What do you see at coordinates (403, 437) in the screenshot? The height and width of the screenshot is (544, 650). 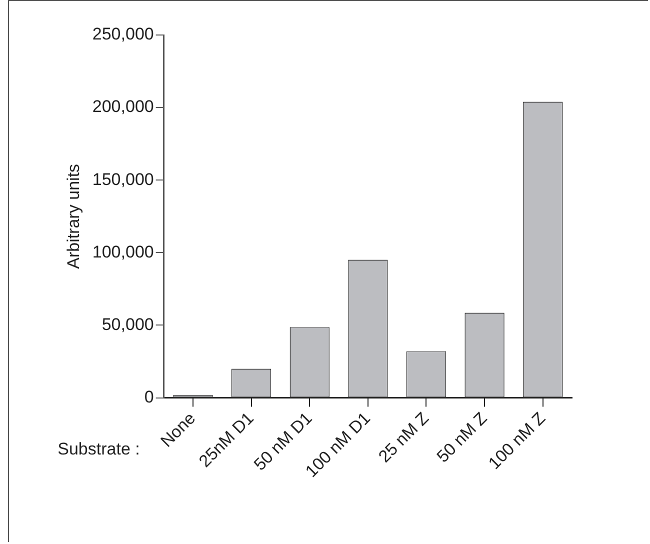 I see `x-tick-label: 25 nM Z` at bounding box center [403, 437].